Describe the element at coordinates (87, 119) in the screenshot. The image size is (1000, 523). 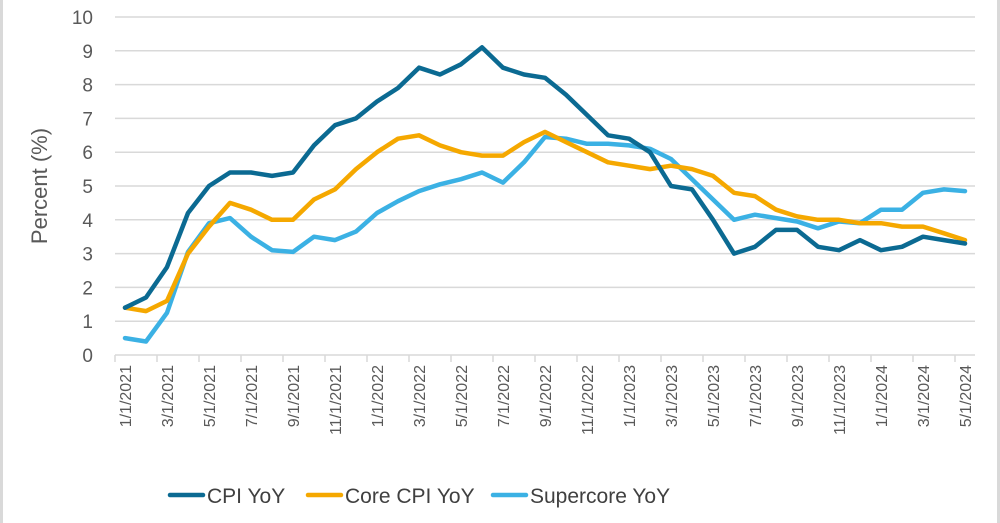
I see `y-tick-label: 7` at that location.